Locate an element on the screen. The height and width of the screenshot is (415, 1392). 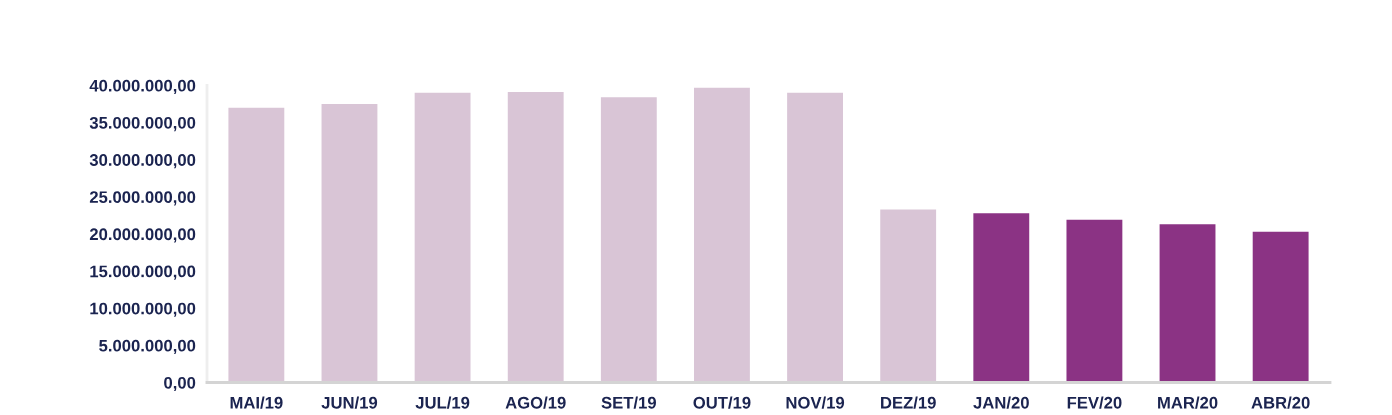
x-tick-label: OUT/19 is located at coordinates (722, 402).